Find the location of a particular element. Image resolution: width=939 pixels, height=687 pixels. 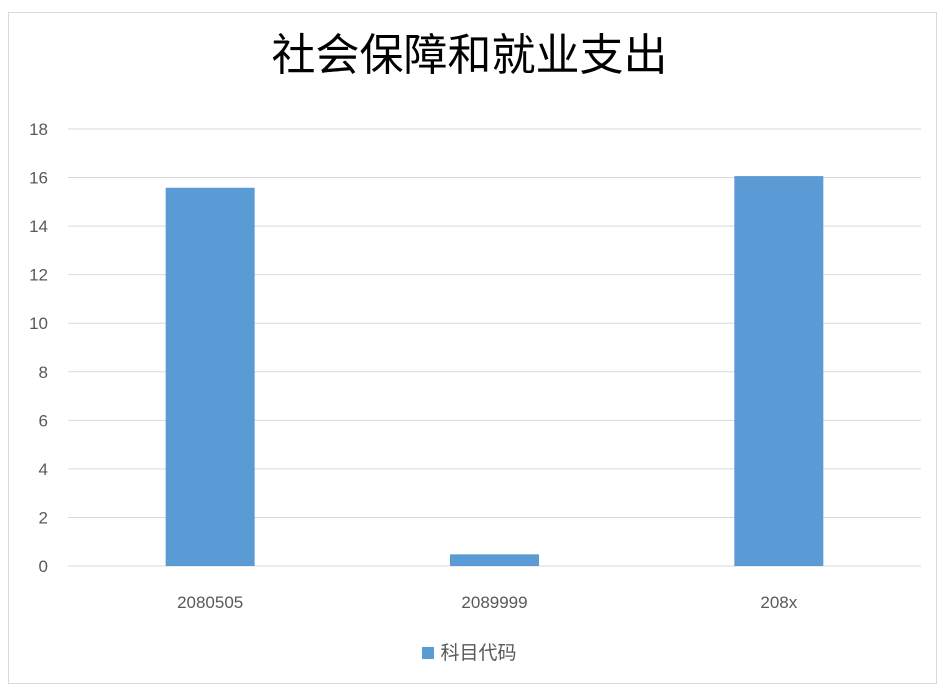

y-tick-label: 2 is located at coordinates (43, 517).